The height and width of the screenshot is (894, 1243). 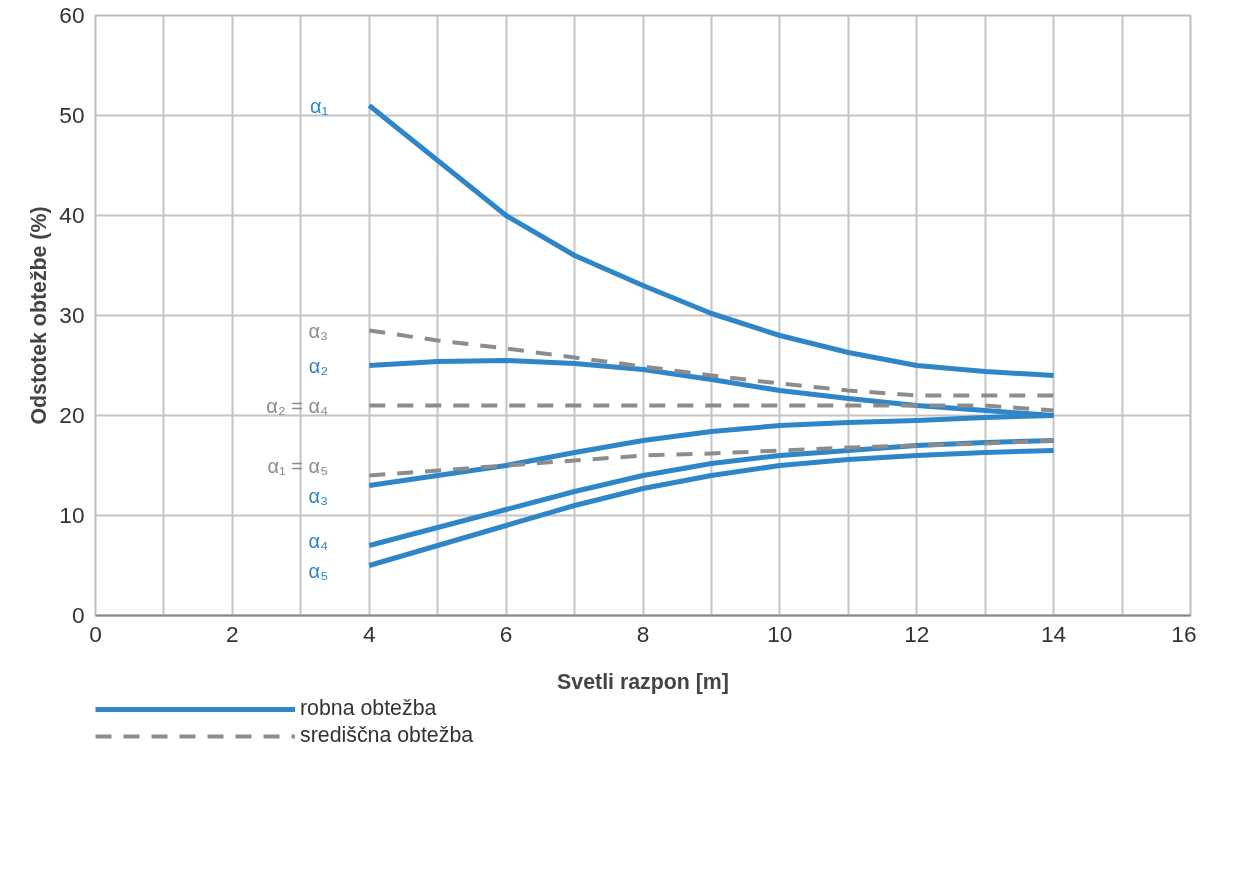 I want to click on text: α₁, so click(x=319, y=105).